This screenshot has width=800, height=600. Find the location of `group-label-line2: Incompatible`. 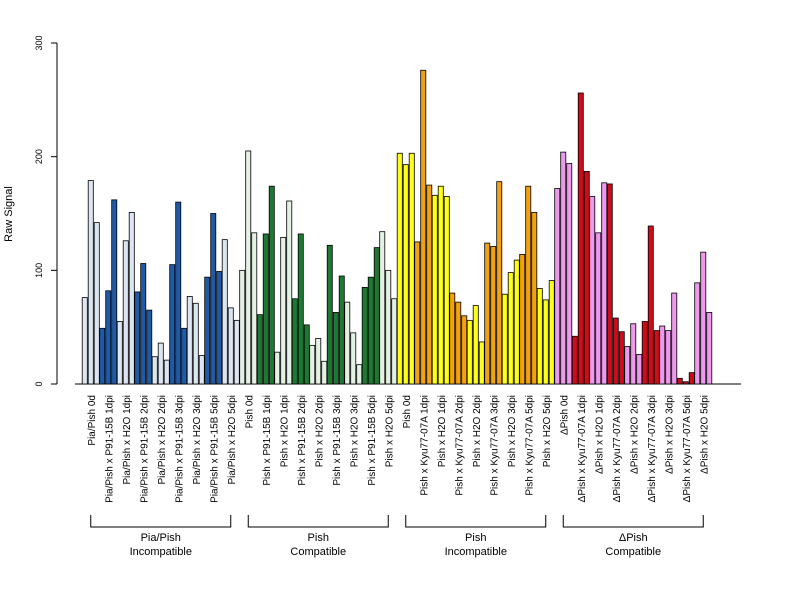

group-label-line2: Incompatible is located at coordinates (476, 552).